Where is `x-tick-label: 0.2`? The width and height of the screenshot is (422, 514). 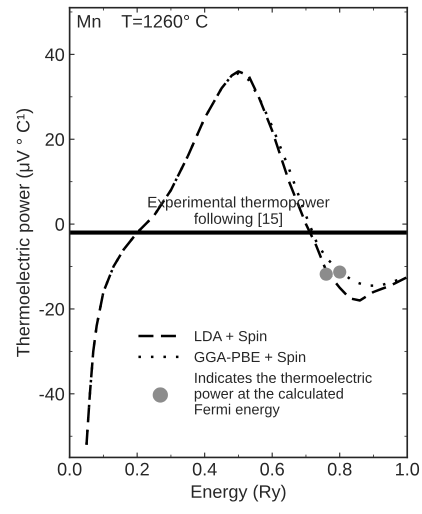 x-tick-label: 0.2 is located at coordinates (137, 469).